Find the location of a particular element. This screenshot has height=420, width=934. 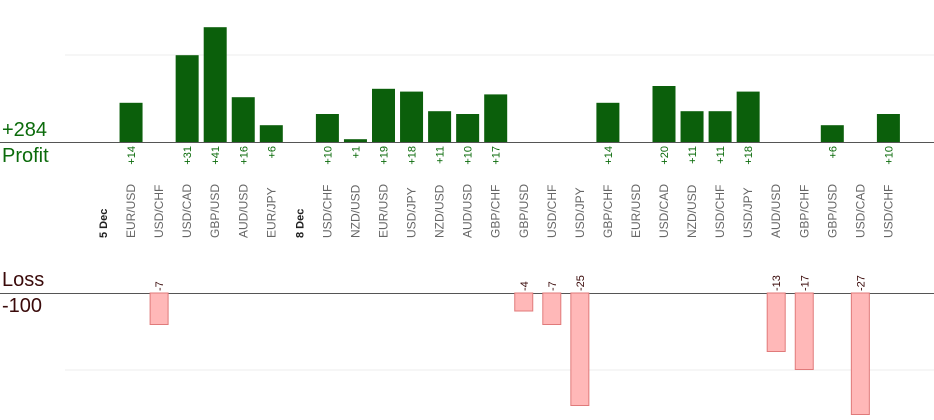

profit-value-label: +19 is located at coordinates (385, 155).